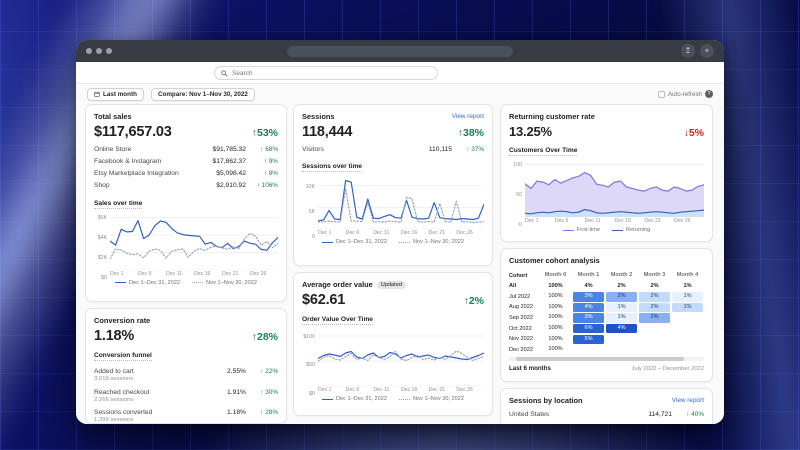  What do you see at coordinates (327, 132) in the screenshot?
I see `sessions-value: 118,444` at bounding box center [327, 132].